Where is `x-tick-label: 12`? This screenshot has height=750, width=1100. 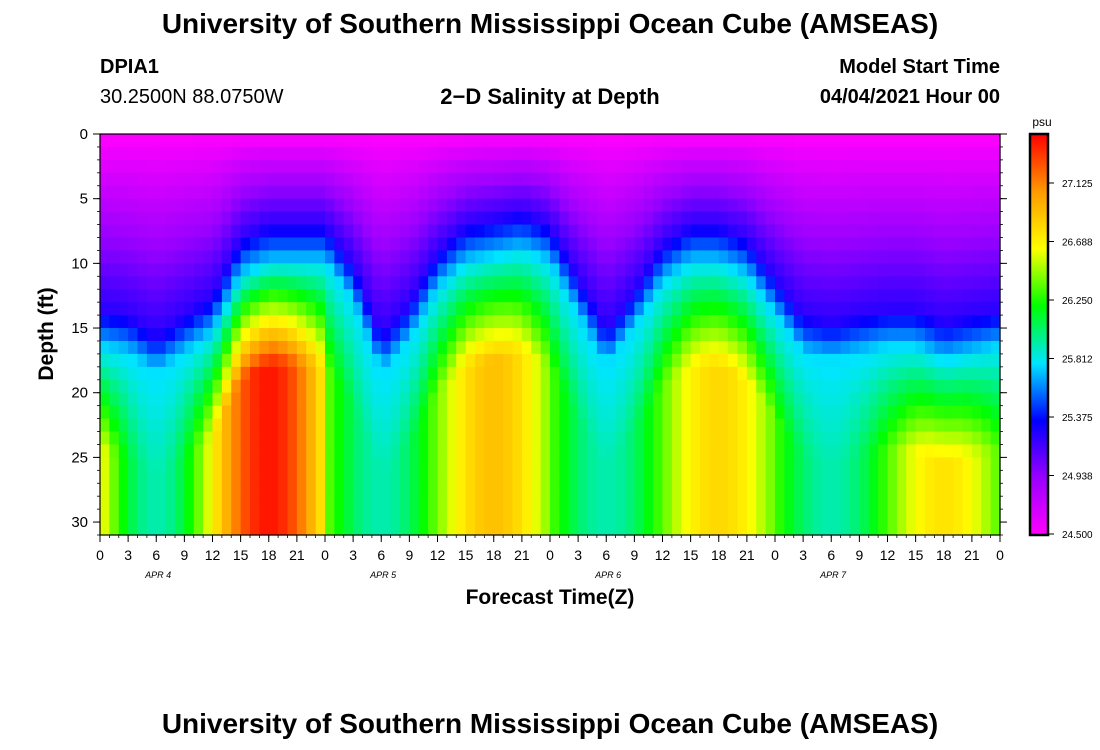 x-tick-label: 12 is located at coordinates (888, 555).